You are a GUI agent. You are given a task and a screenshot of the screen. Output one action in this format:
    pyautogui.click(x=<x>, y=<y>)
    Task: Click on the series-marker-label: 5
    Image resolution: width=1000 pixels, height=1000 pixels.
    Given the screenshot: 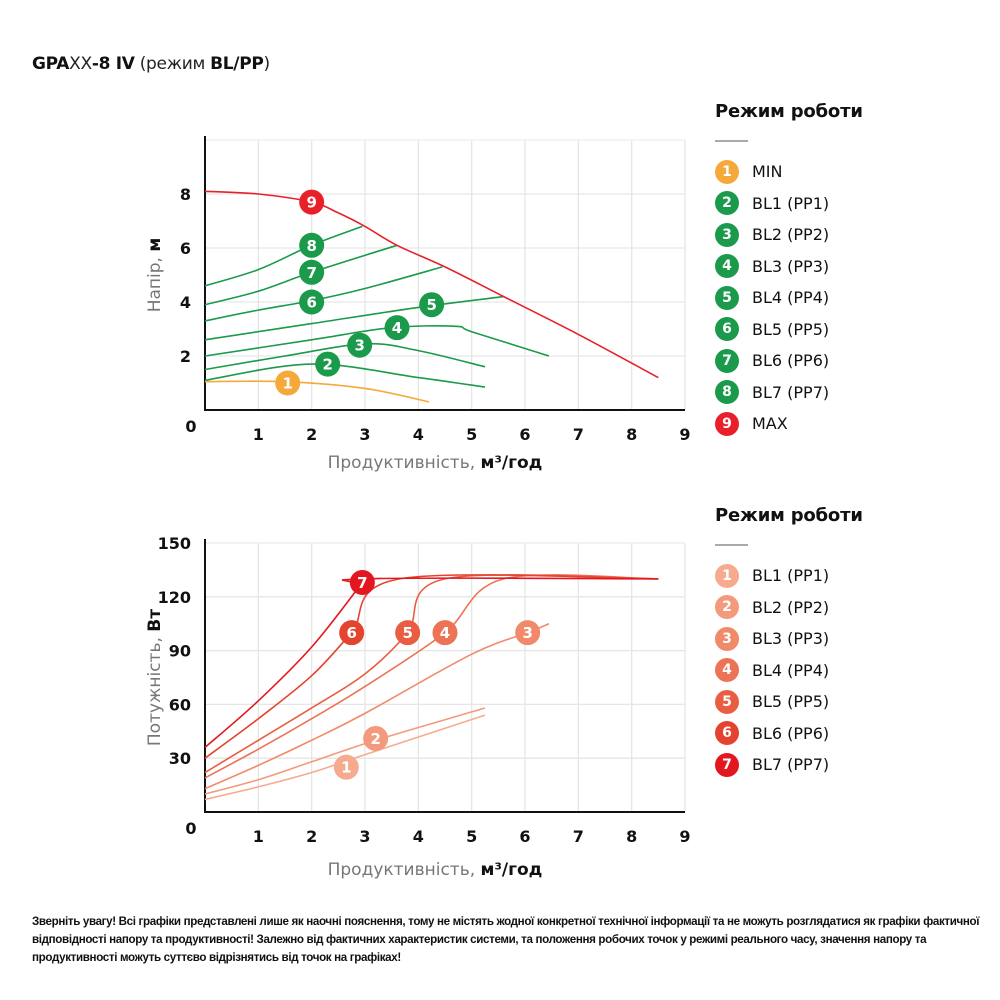 What is the action you would take?
    pyautogui.click(x=431, y=305)
    